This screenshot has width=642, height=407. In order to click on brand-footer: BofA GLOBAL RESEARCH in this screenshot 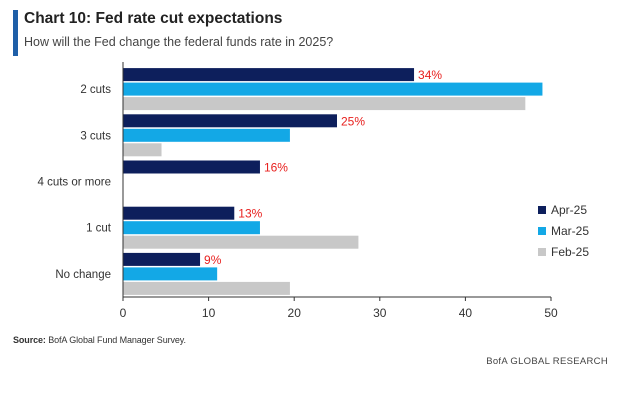, I will do `click(547, 361)`.